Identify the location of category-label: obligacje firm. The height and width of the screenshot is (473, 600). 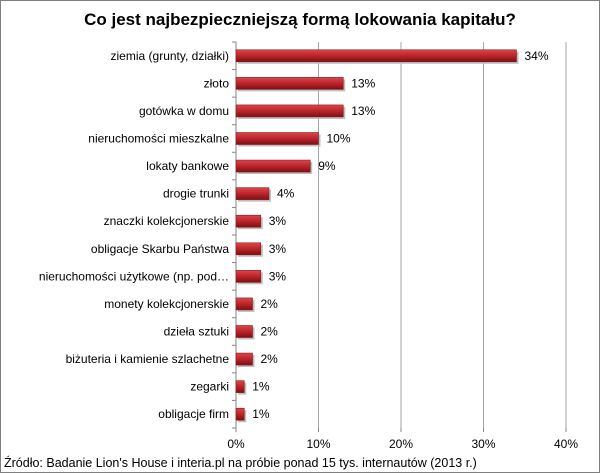
(193, 414).